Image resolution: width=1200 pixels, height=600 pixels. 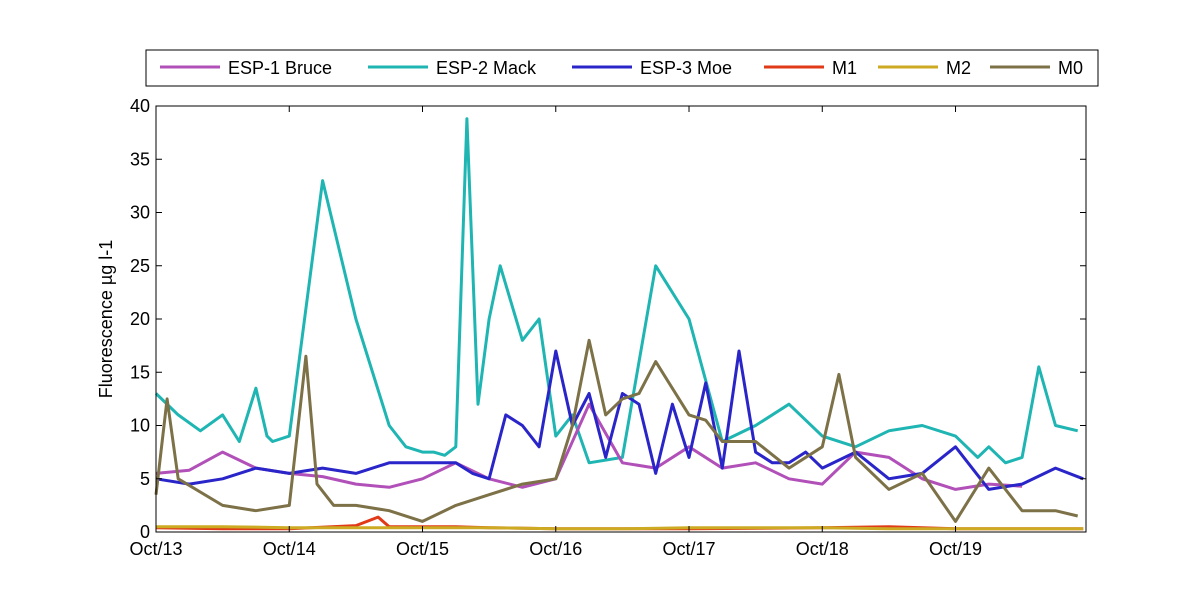 What do you see at coordinates (688, 549) in the screenshot?
I see `x-tick-label: Oct/17` at bounding box center [688, 549].